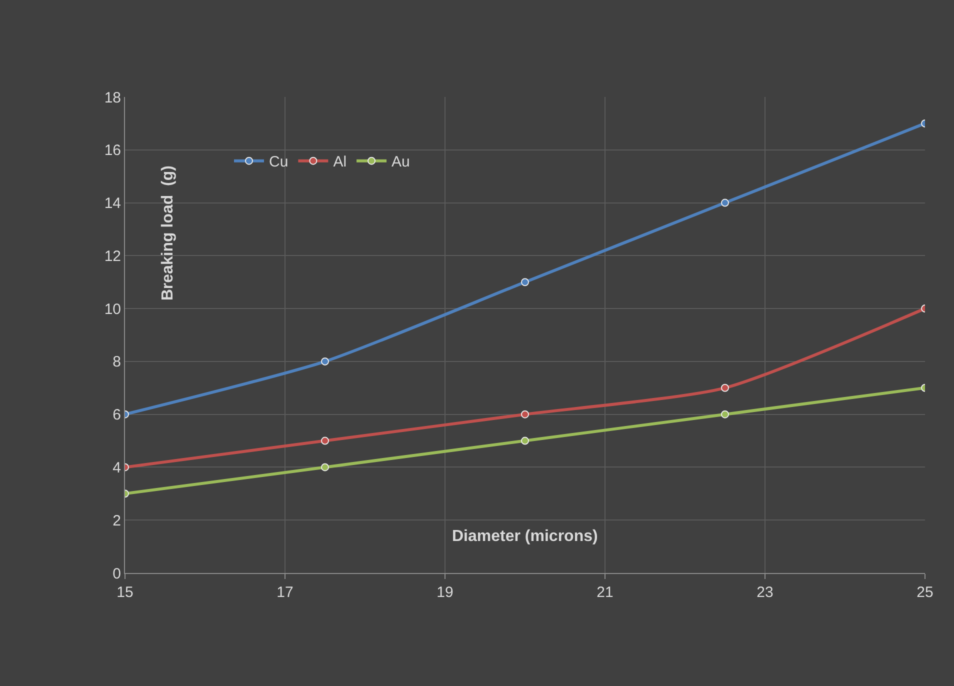  Describe the element at coordinates (116, 362) in the screenshot. I see `y-tick-label: 8` at that location.